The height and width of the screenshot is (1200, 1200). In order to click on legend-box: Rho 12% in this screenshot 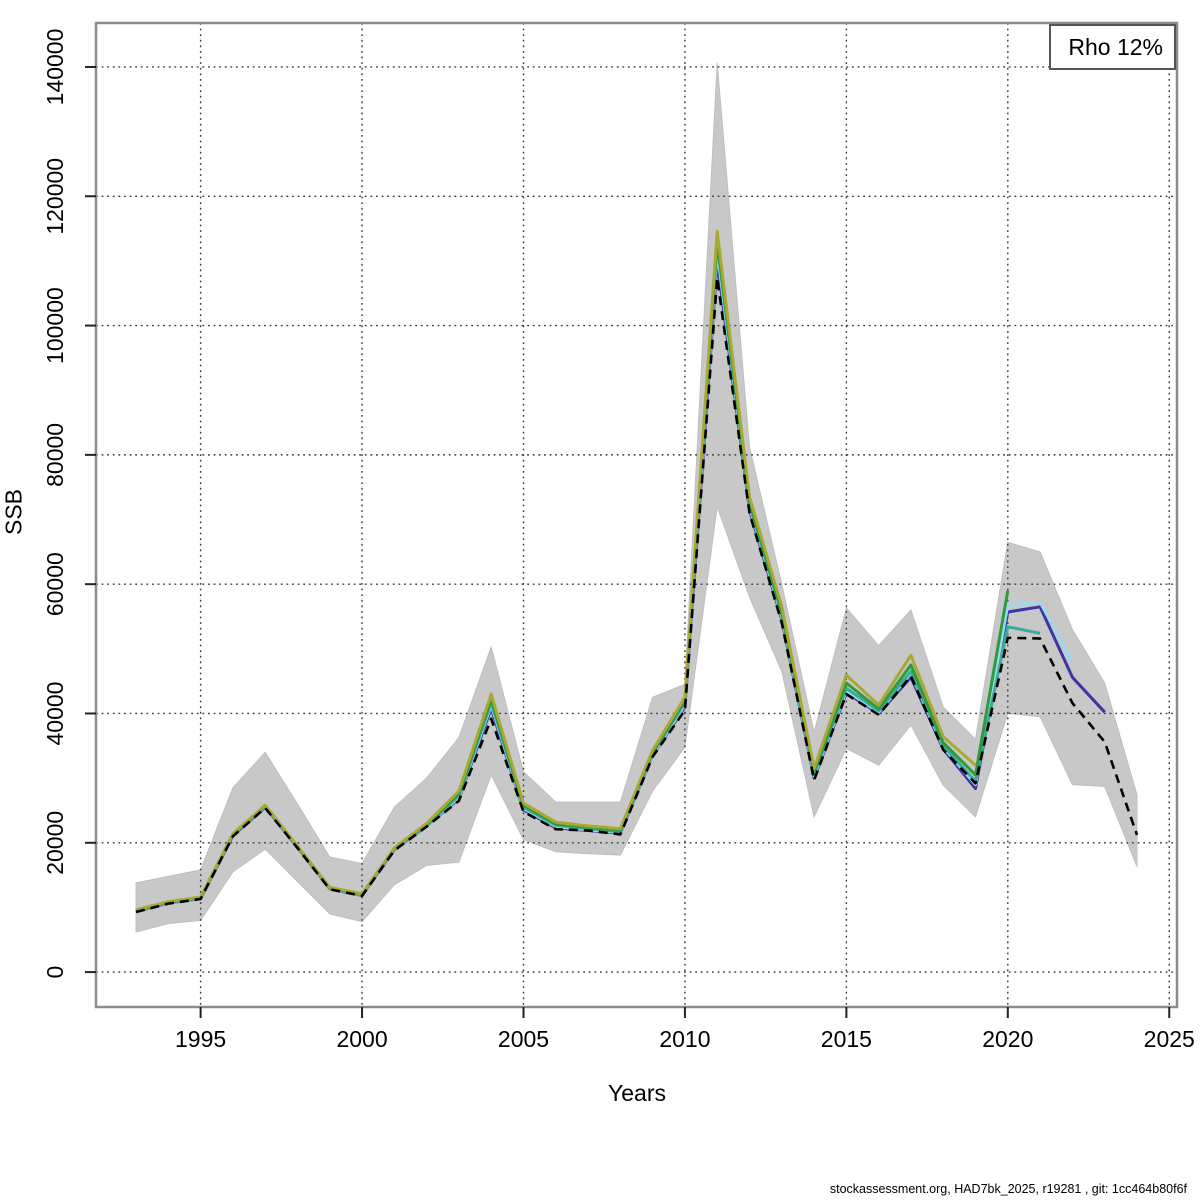, I will do `click(1112, 47)`.